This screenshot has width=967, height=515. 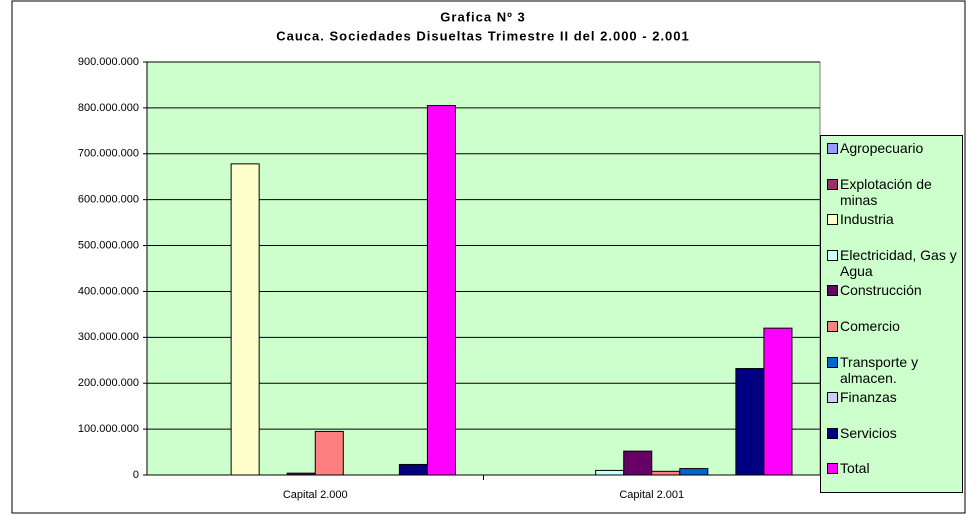 I want to click on legend-label: Transporte y almacen., so click(x=879, y=369).